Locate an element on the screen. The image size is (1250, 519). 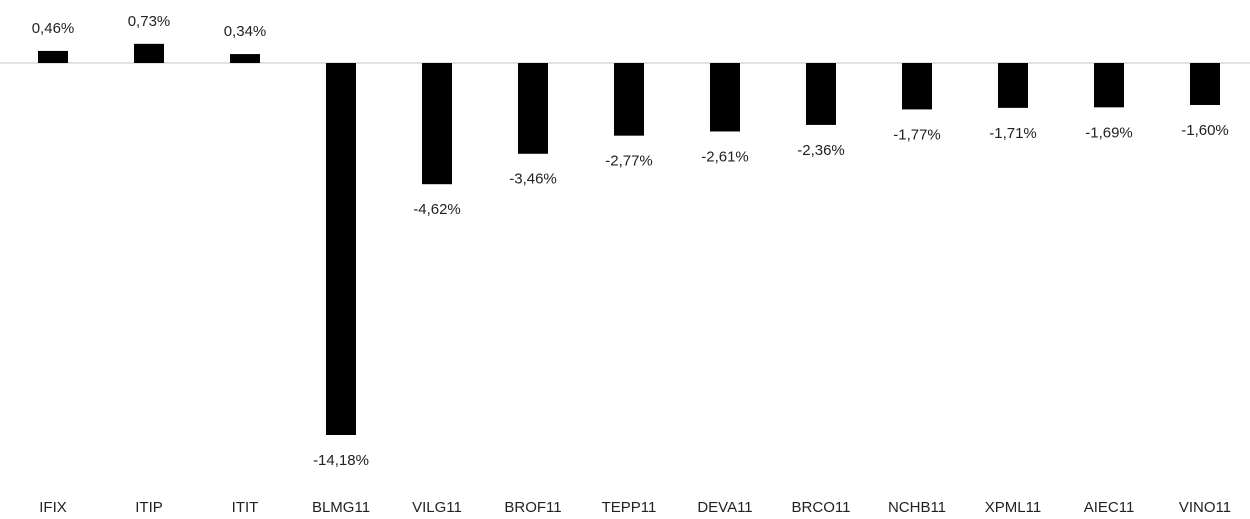
data-label: 0,46% is located at coordinates (53, 28).